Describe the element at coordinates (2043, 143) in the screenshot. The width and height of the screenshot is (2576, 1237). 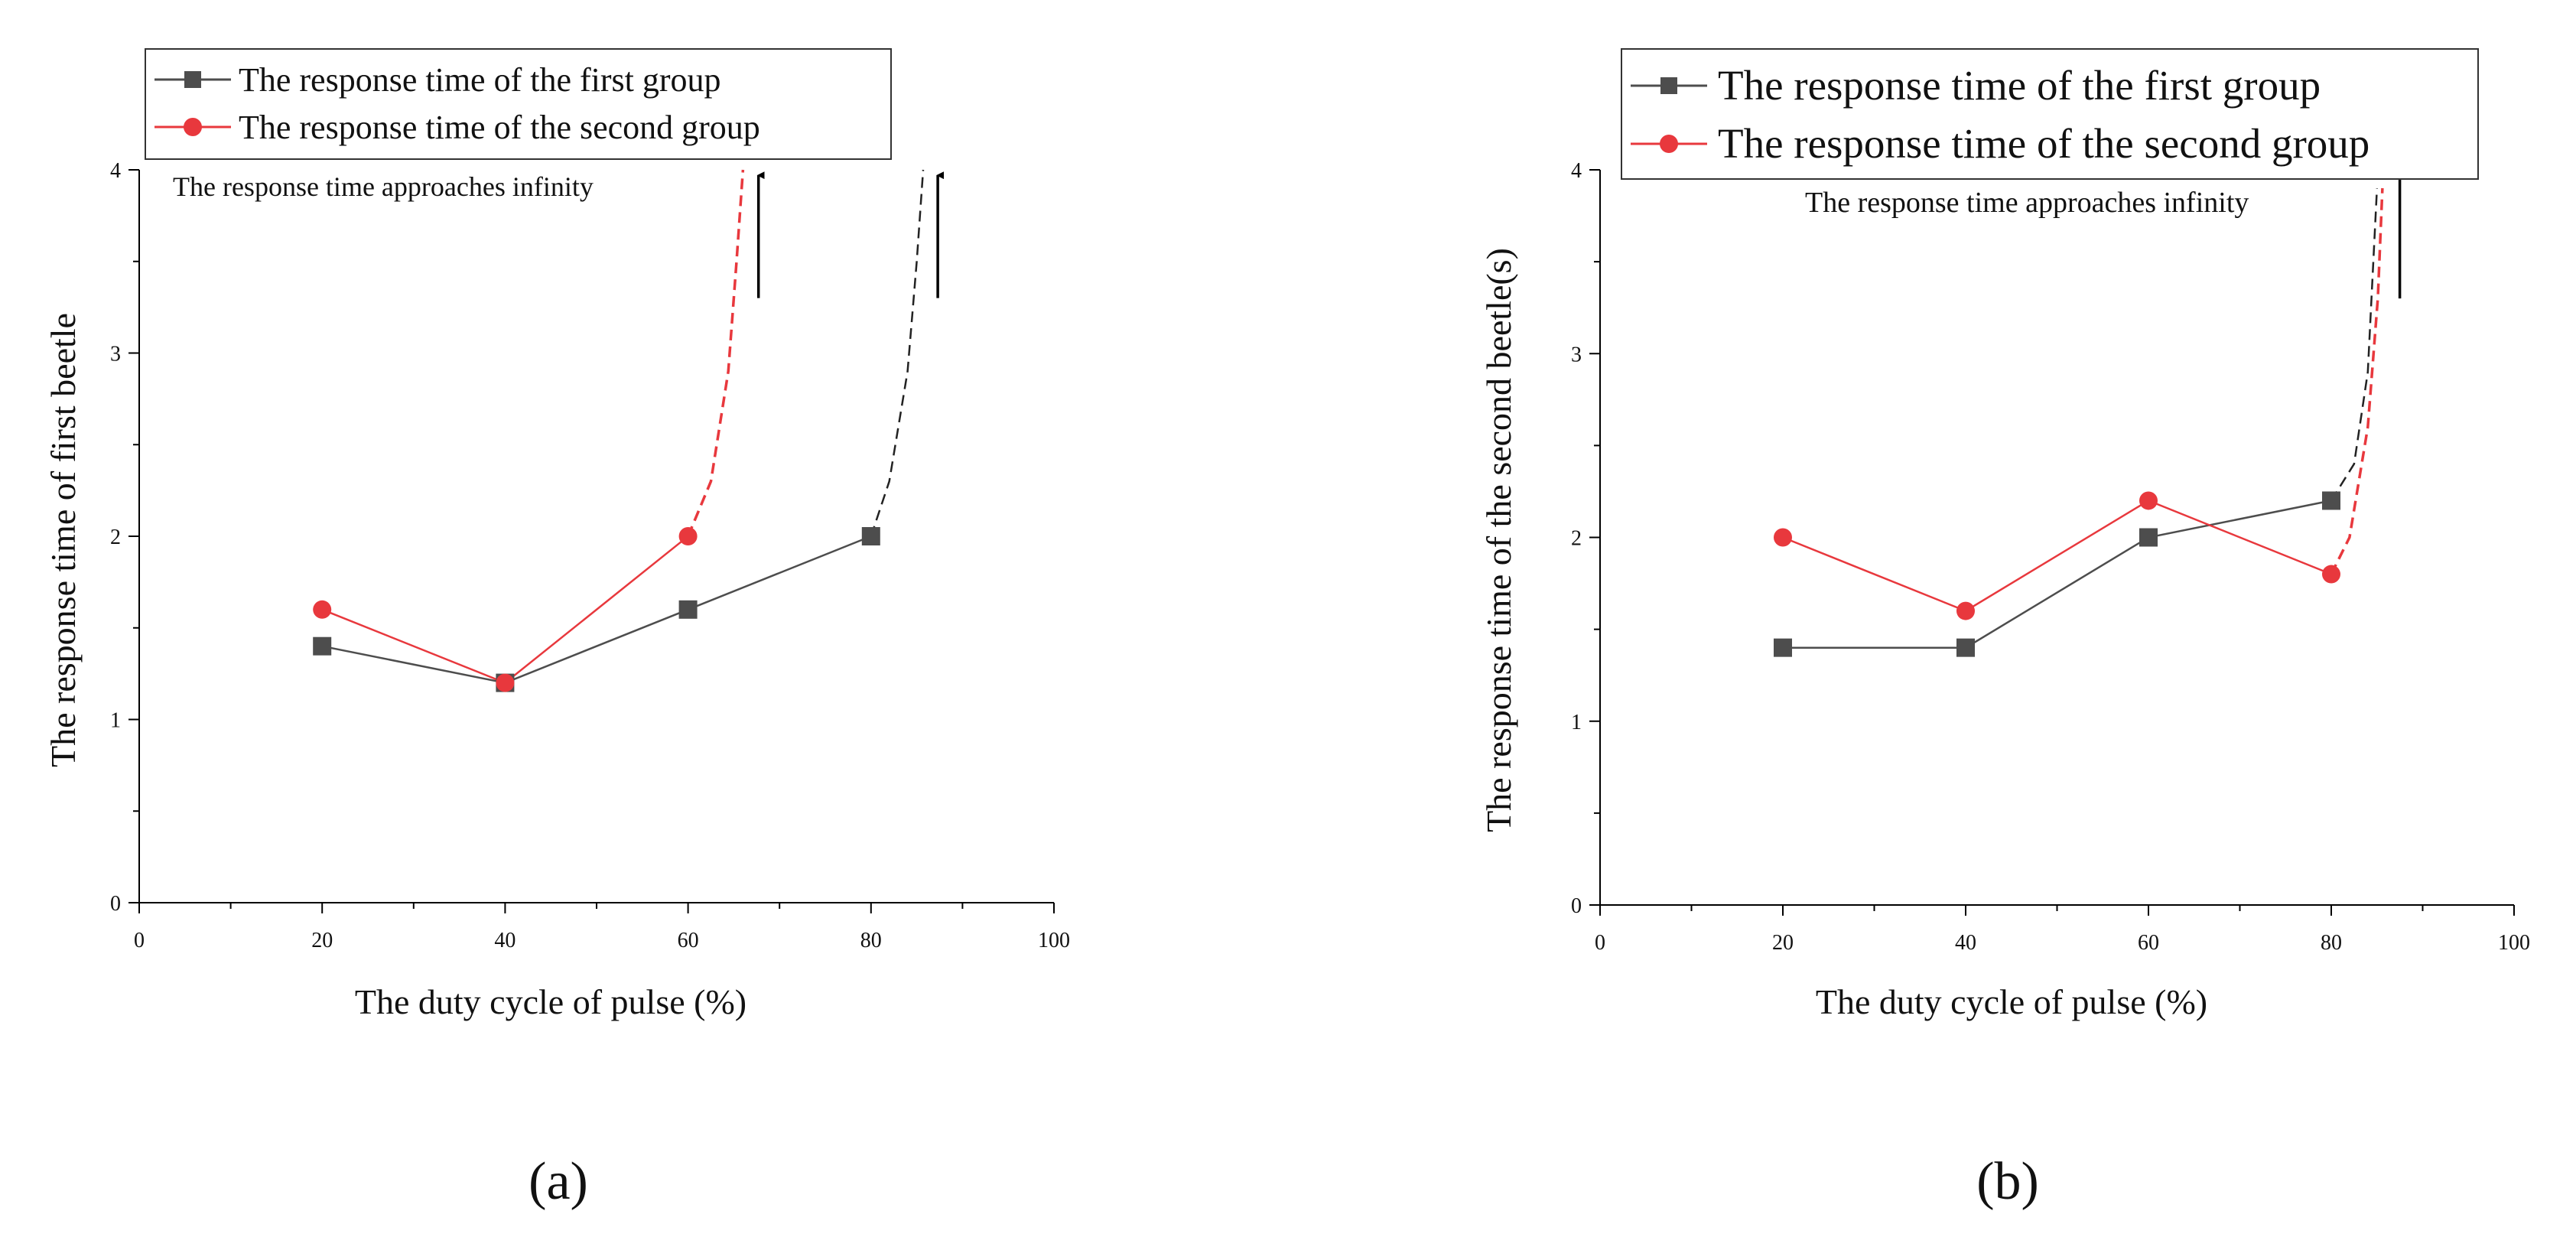
I see `legend-b-label-second: The response time of the second group` at that location.